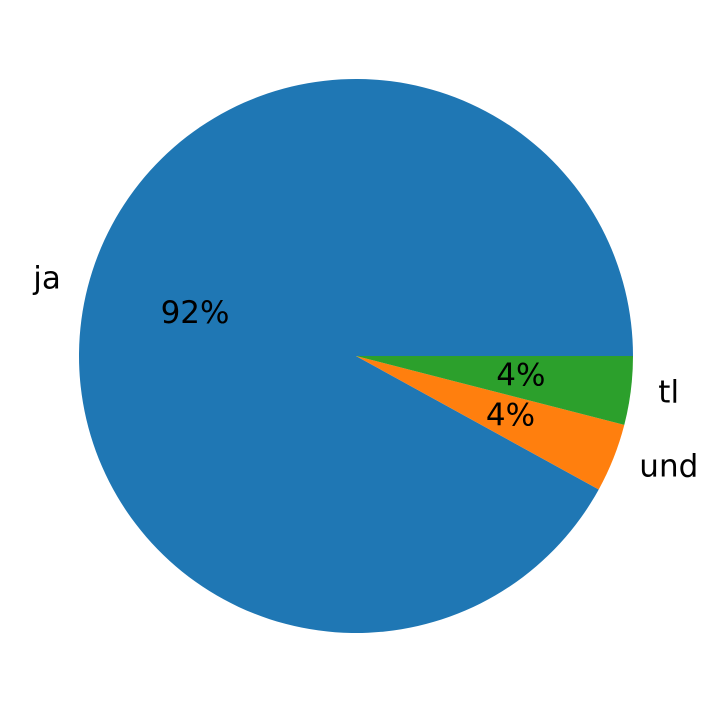  Describe the element at coordinates (668, 393) in the screenshot. I see `category-label: tl` at that location.